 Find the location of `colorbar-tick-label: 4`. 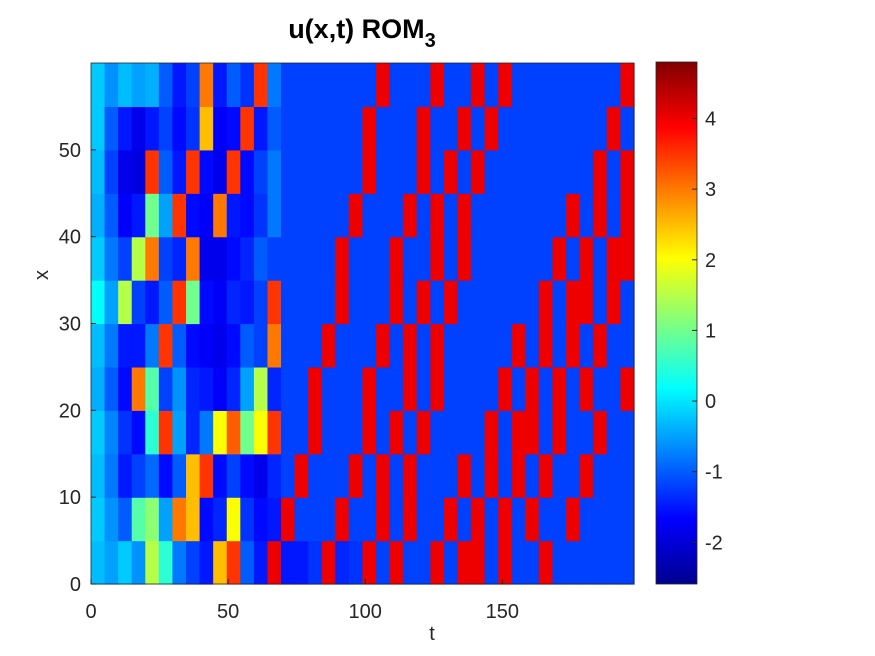

colorbar-tick-label: 4 is located at coordinates (710, 120).